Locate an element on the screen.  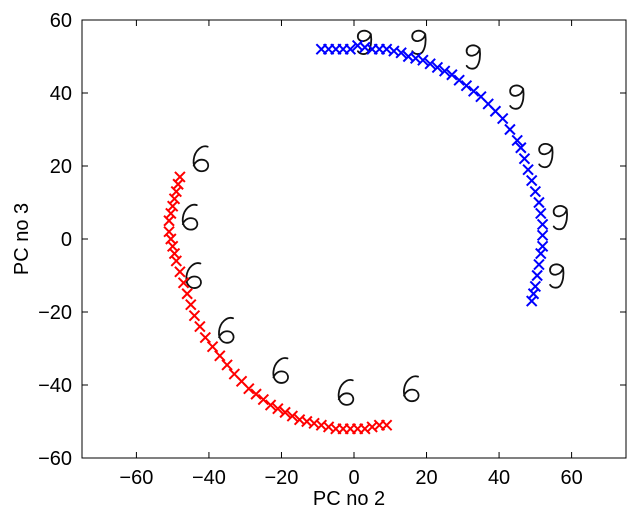
x-axis-label: PC no 2 is located at coordinates (349, 499).